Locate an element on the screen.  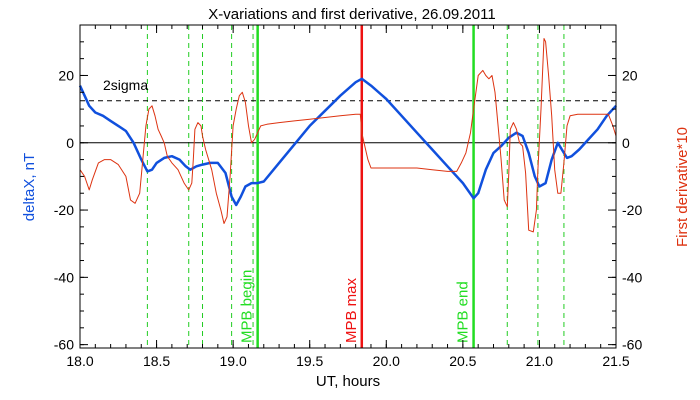
x-tick-label: 21.5 is located at coordinates (615, 361).